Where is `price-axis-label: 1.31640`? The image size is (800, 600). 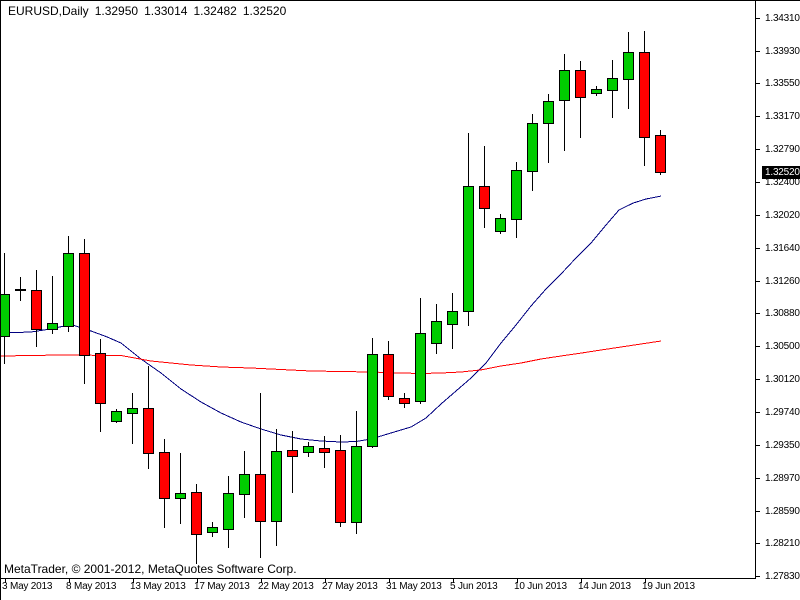
price-axis-label: 1.31640 is located at coordinates (782, 248).